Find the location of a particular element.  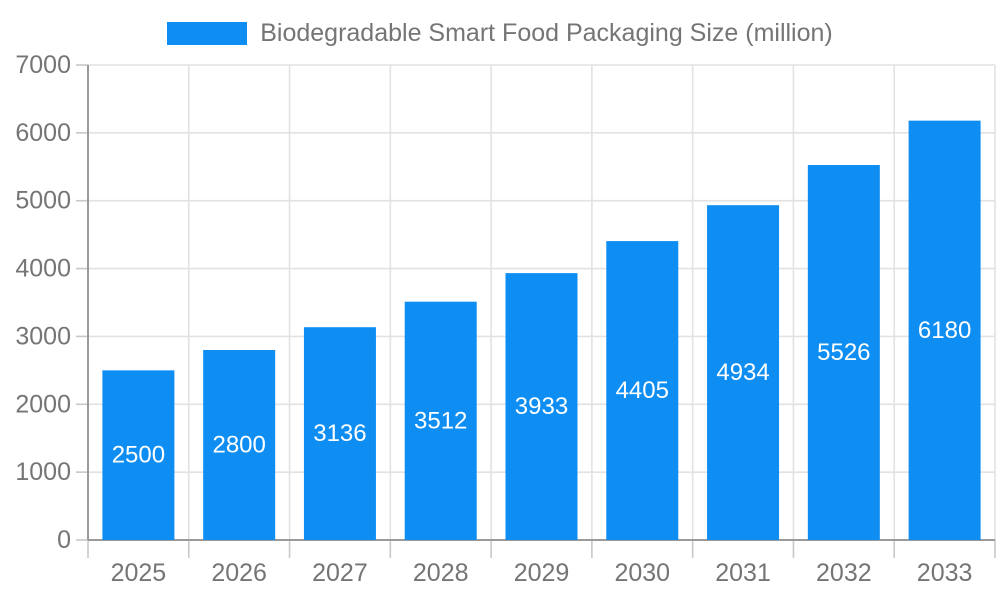

x-tick-label: 2030 is located at coordinates (642, 573).